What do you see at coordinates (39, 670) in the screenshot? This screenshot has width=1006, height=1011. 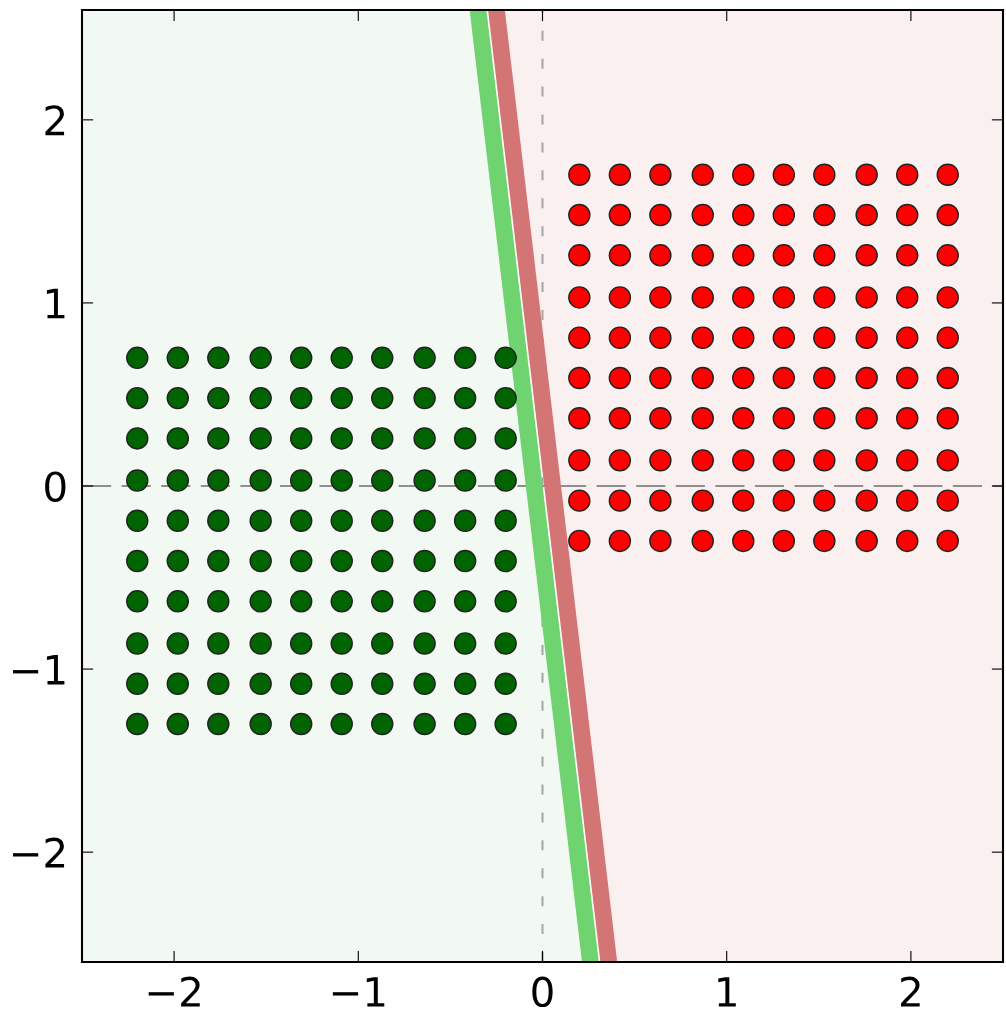 I see `y-tick-label: −1` at bounding box center [39, 670].